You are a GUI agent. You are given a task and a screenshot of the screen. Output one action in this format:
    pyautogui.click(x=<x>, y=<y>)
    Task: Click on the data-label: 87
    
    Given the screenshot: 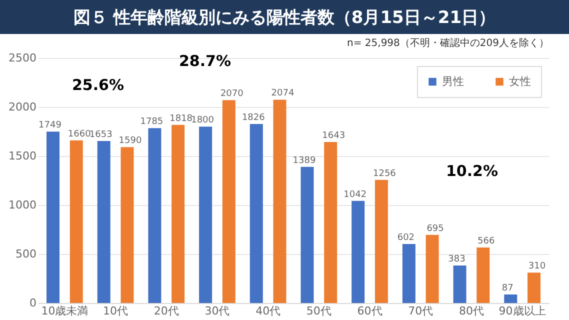 What is the action you would take?
    pyautogui.click(x=508, y=288)
    